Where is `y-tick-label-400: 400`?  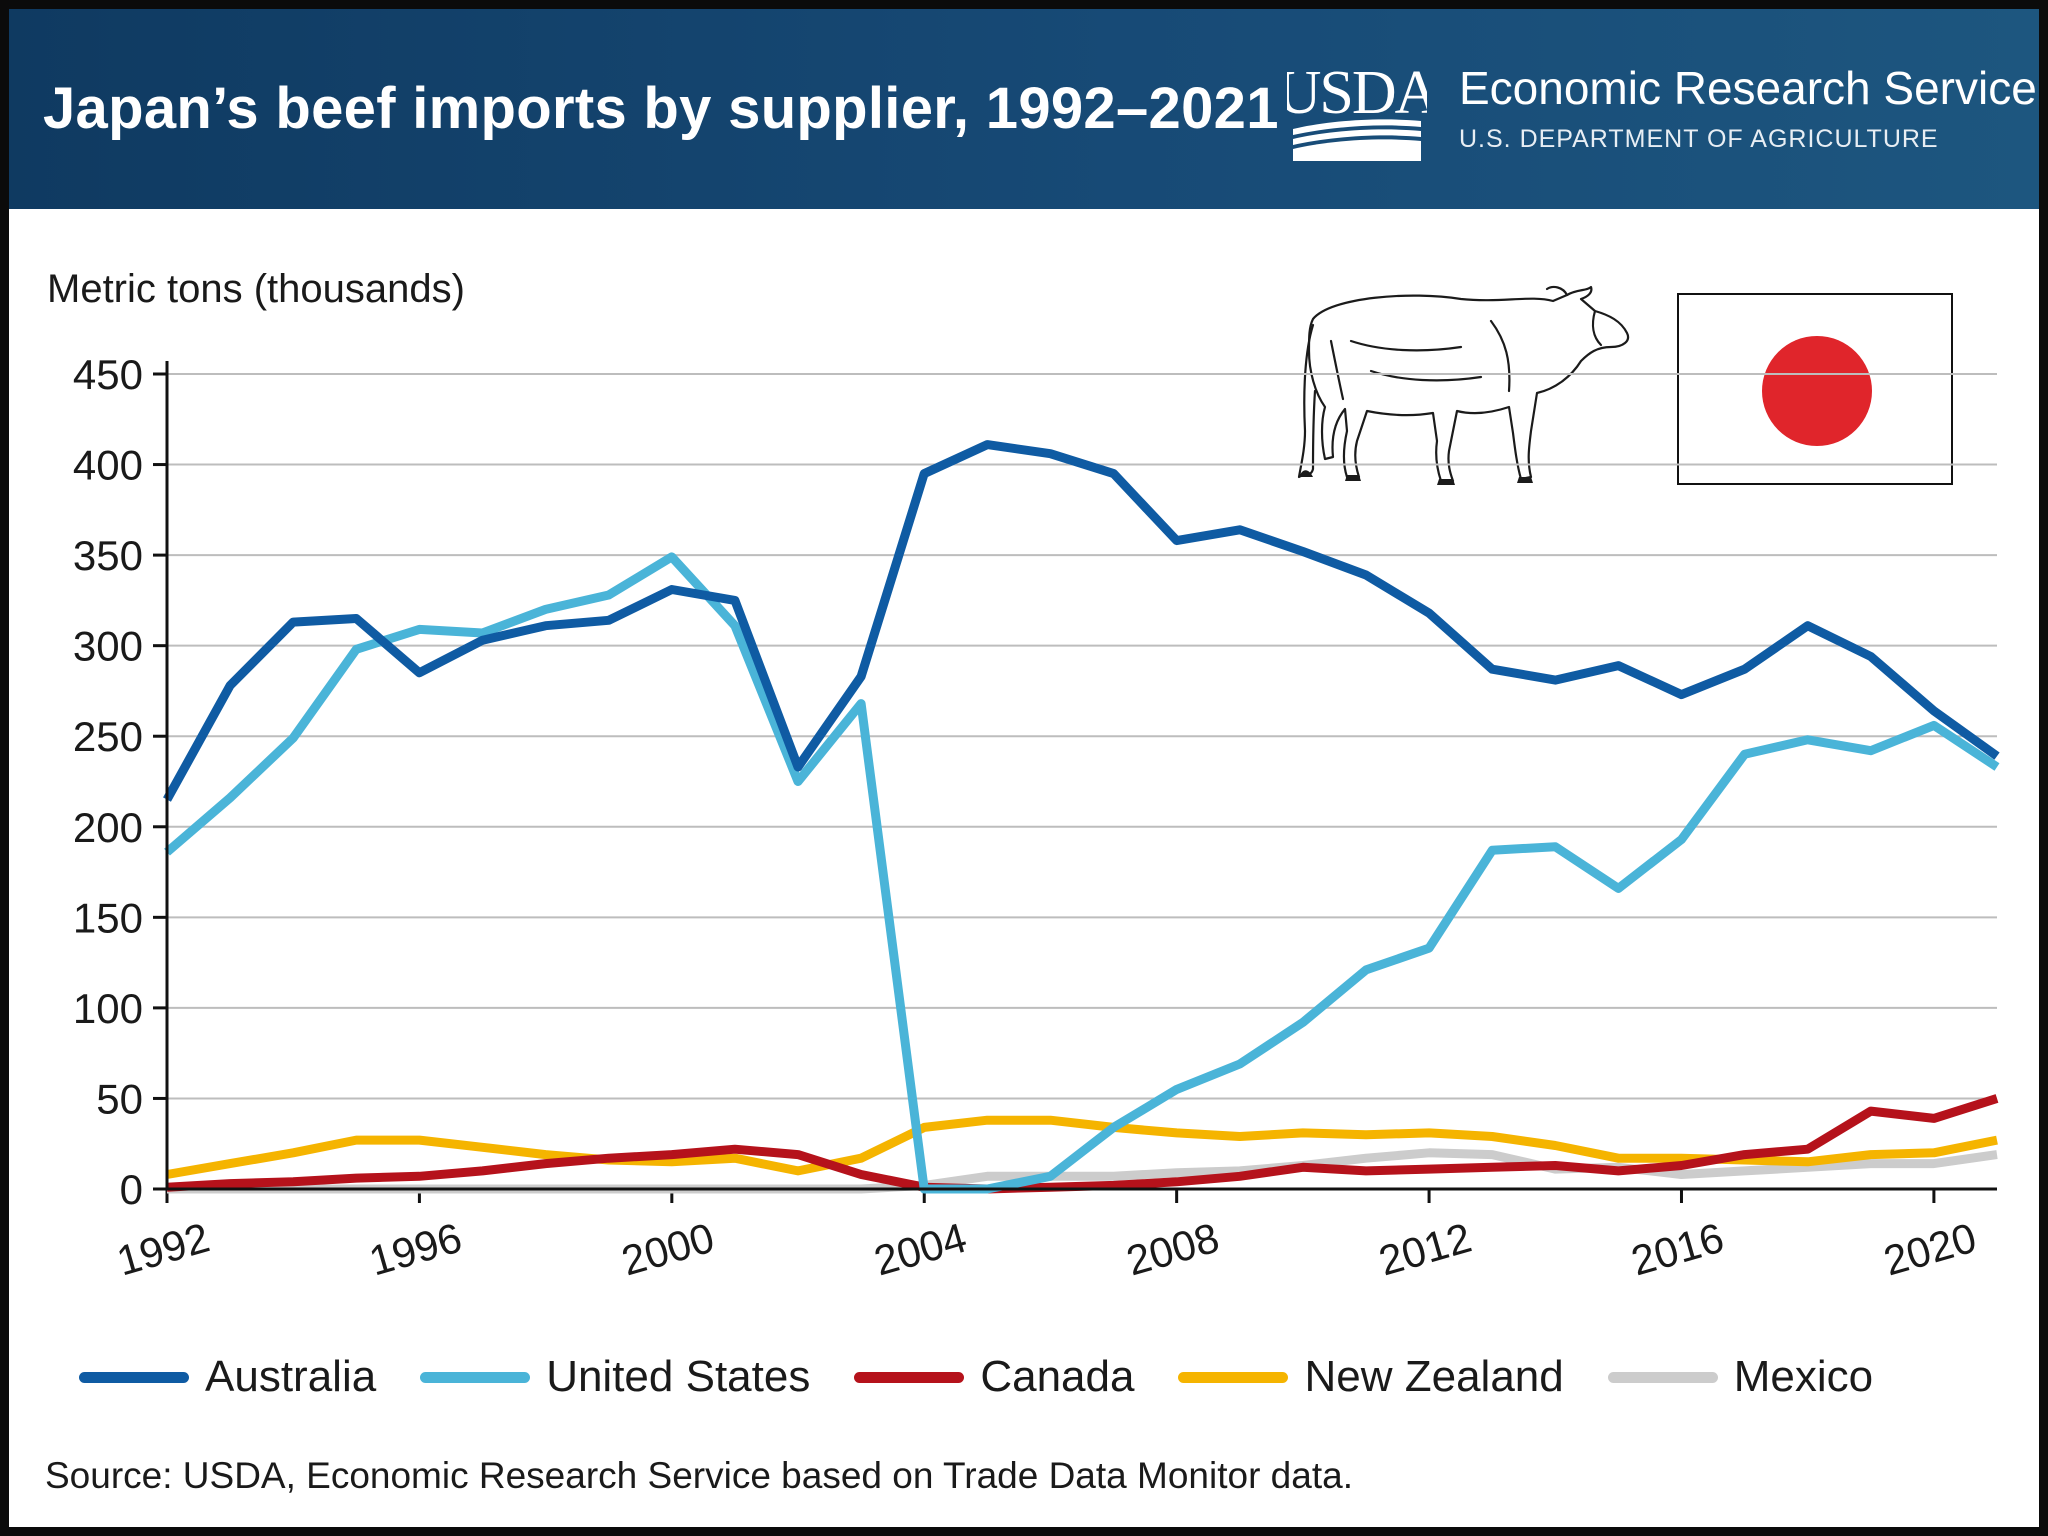 y-tick-label-400: 400 is located at coordinates (108, 465).